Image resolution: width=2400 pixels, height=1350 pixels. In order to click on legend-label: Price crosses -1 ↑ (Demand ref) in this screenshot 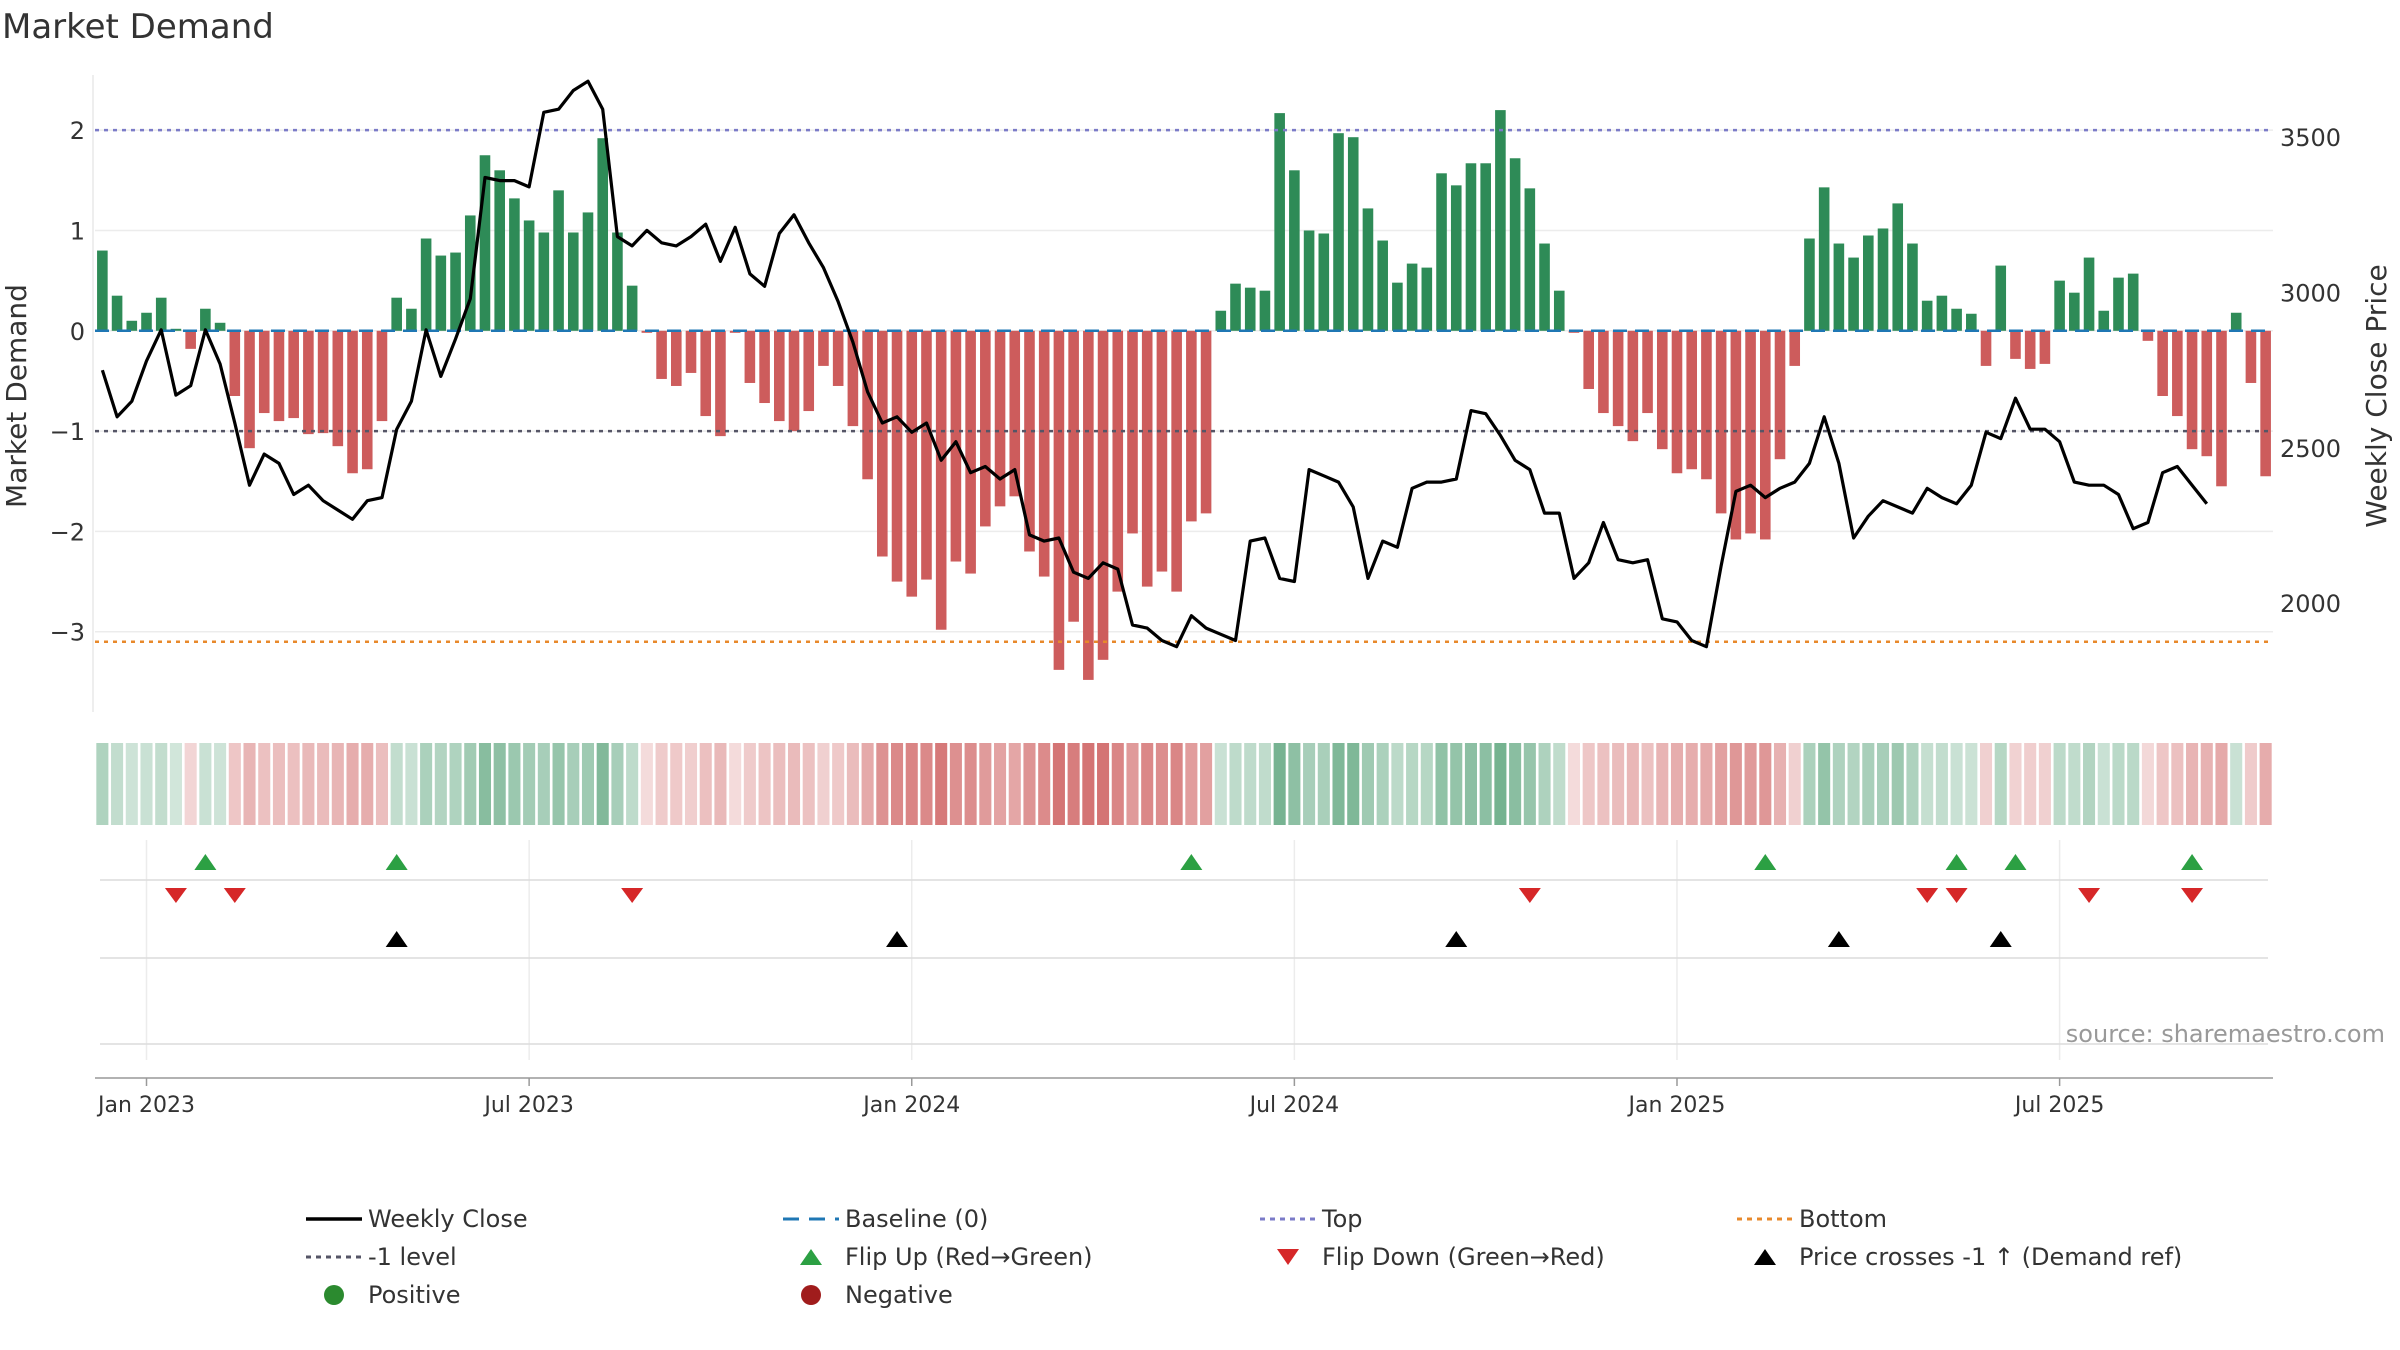, I will do `click(1991, 1257)`.